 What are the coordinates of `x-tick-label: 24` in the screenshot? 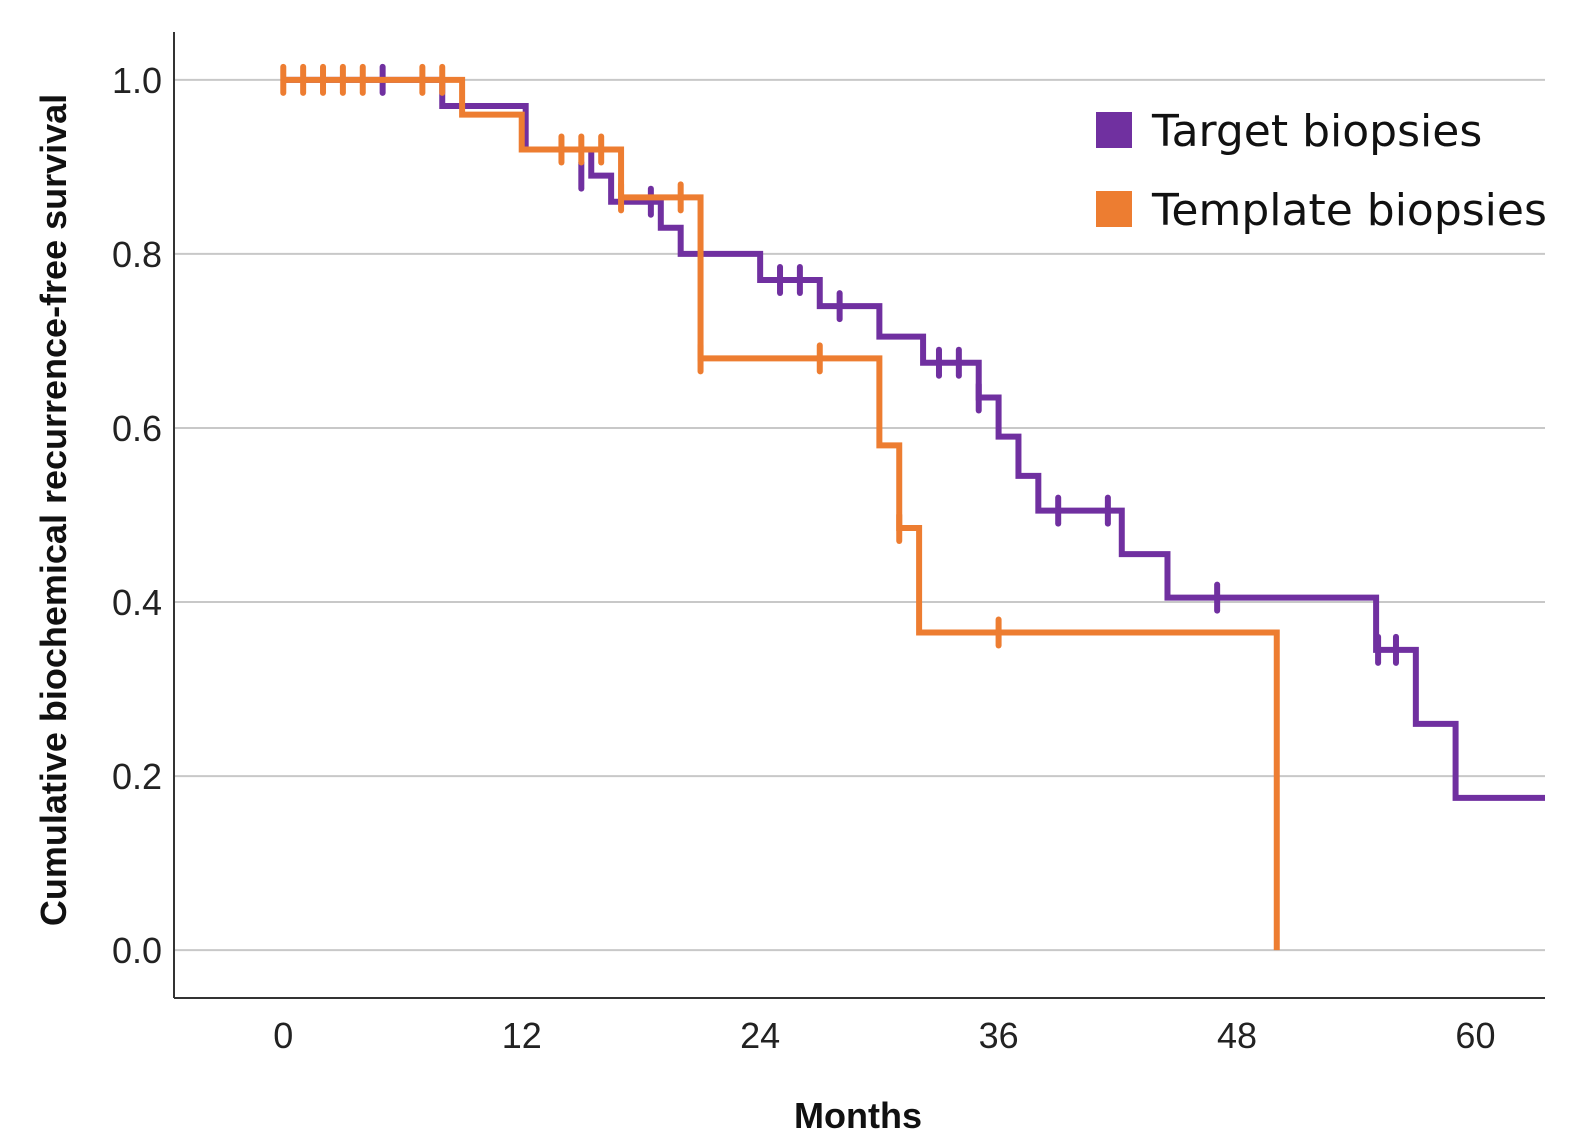 It's located at (760, 1035).